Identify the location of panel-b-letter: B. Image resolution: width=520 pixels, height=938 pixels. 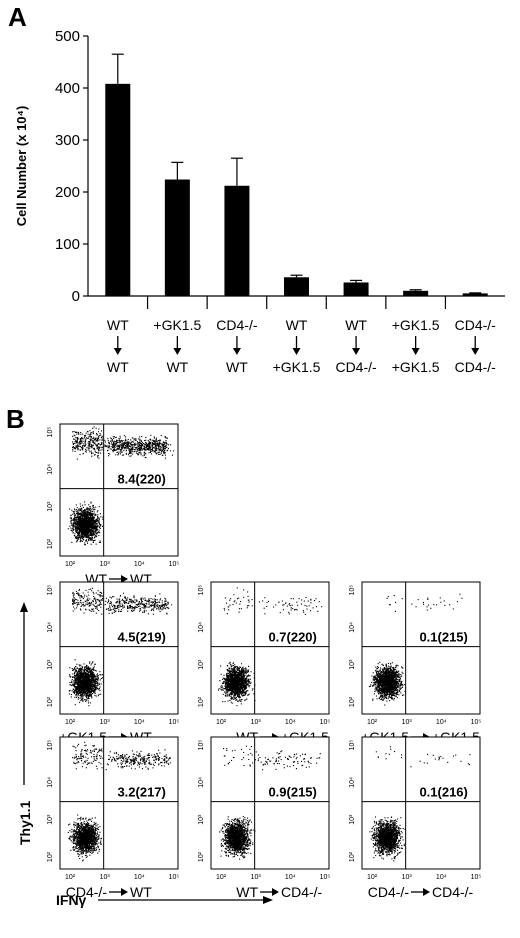
(15, 419).